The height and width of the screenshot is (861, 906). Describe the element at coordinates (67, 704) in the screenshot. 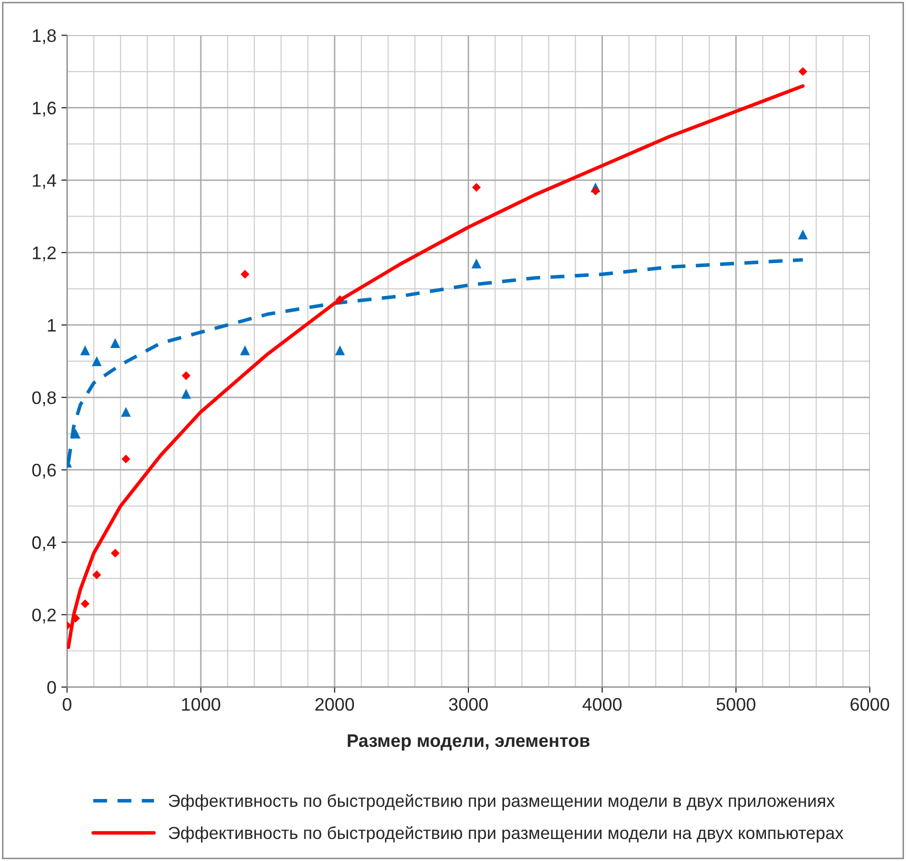

I see `x-tick-label: 0` at that location.